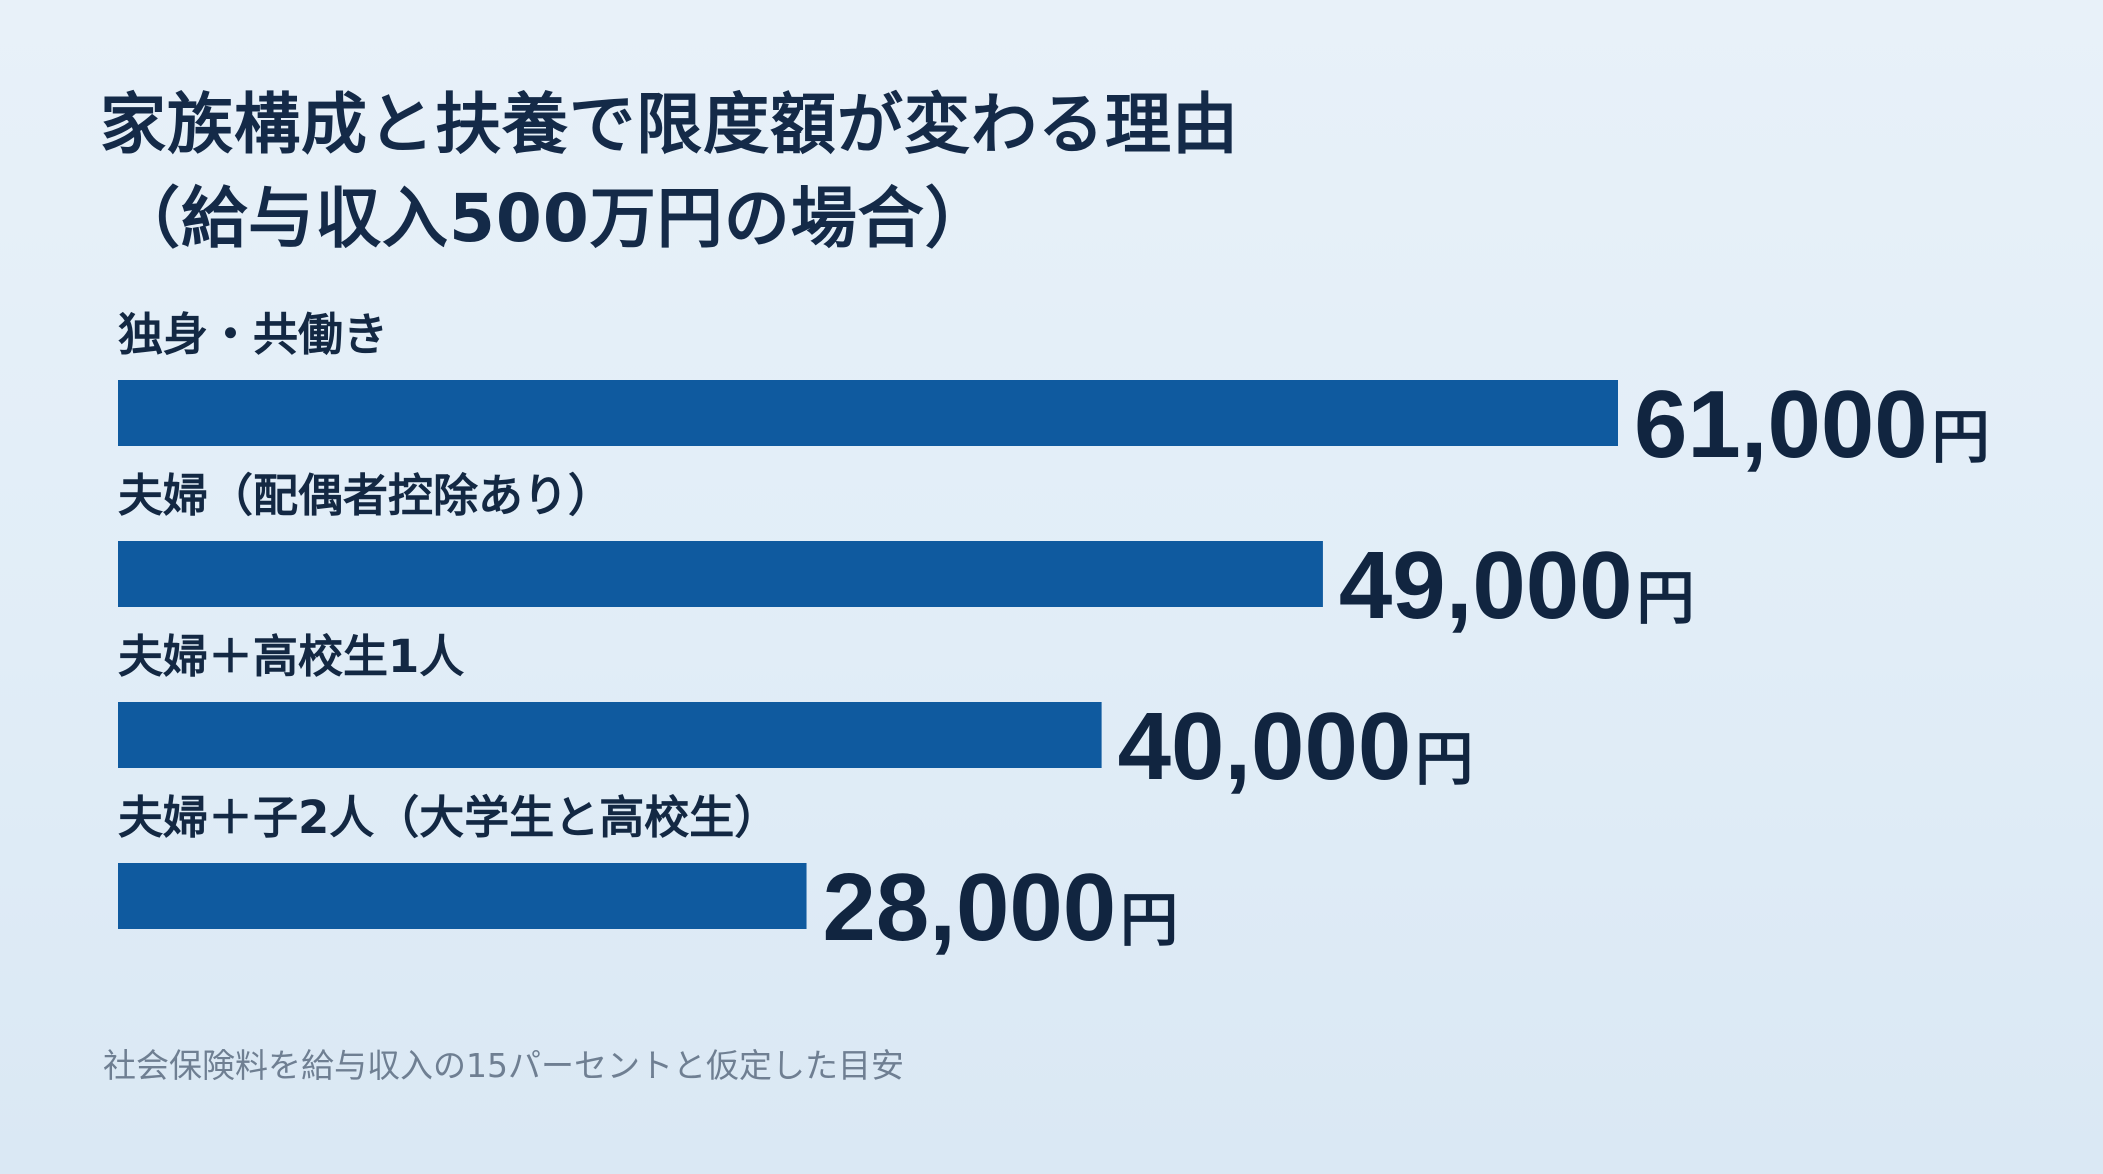 This screenshot has width=2103, height=1174. What do you see at coordinates (291, 656) in the screenshot?
I see `category-label: 夫婦＋高校生1人` at bounding box center [291, 656].